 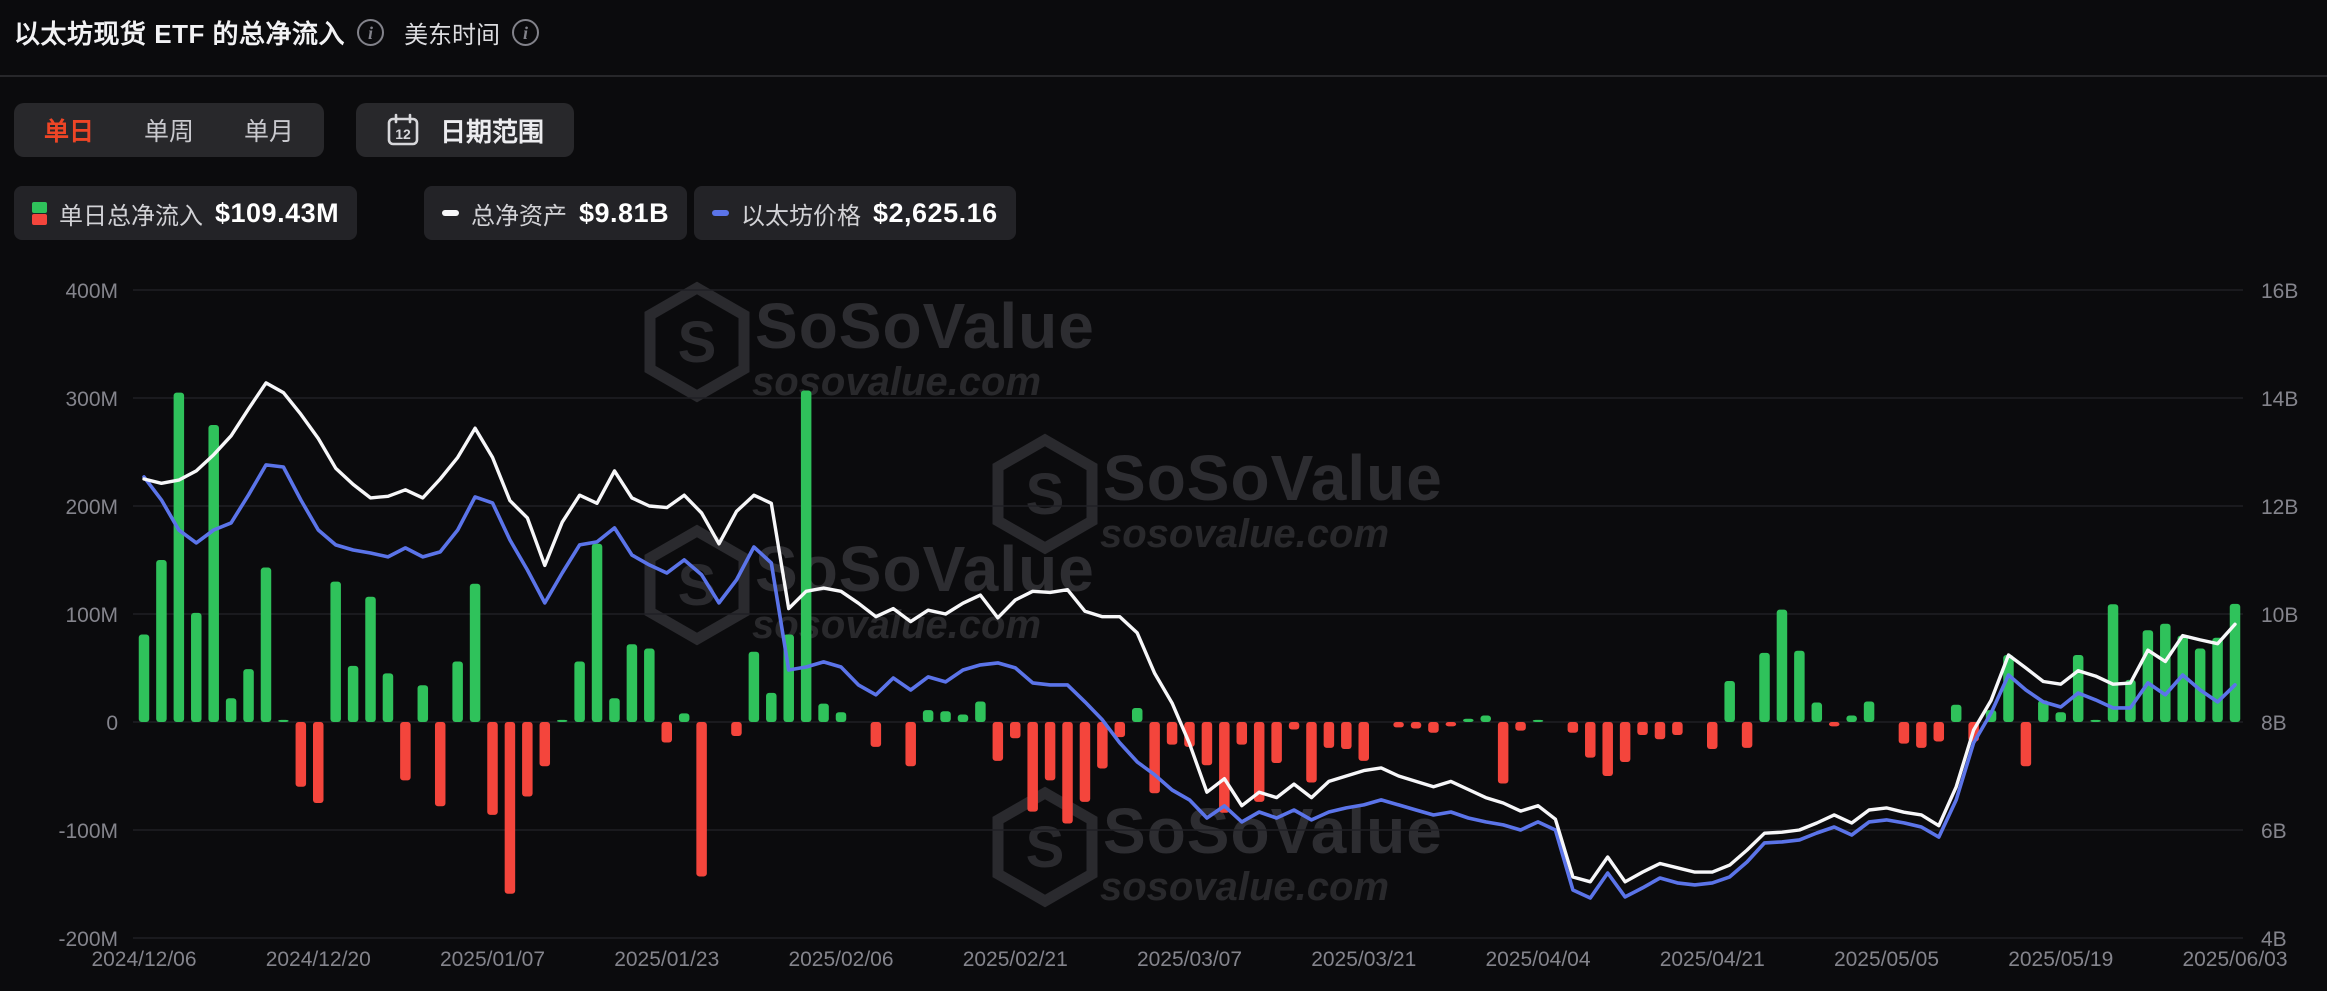 What do you see at coordinates (169, 130) in the screenshot?
I see `tab-weekly: 单周` at bounding box center [169, 130].